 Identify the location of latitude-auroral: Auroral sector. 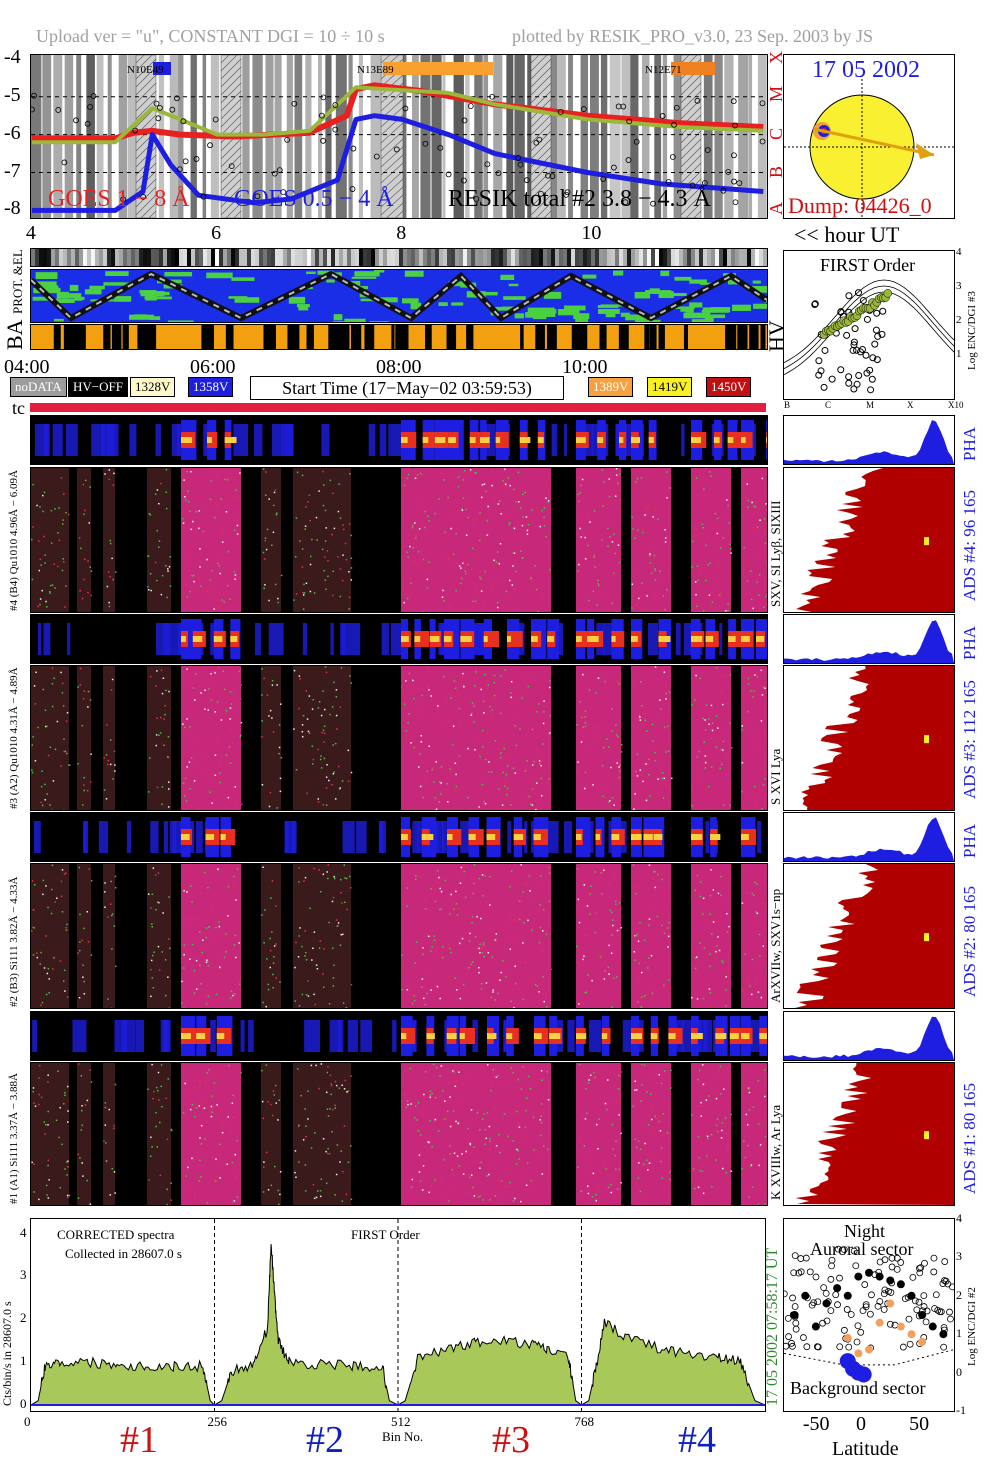
(862, 1249).